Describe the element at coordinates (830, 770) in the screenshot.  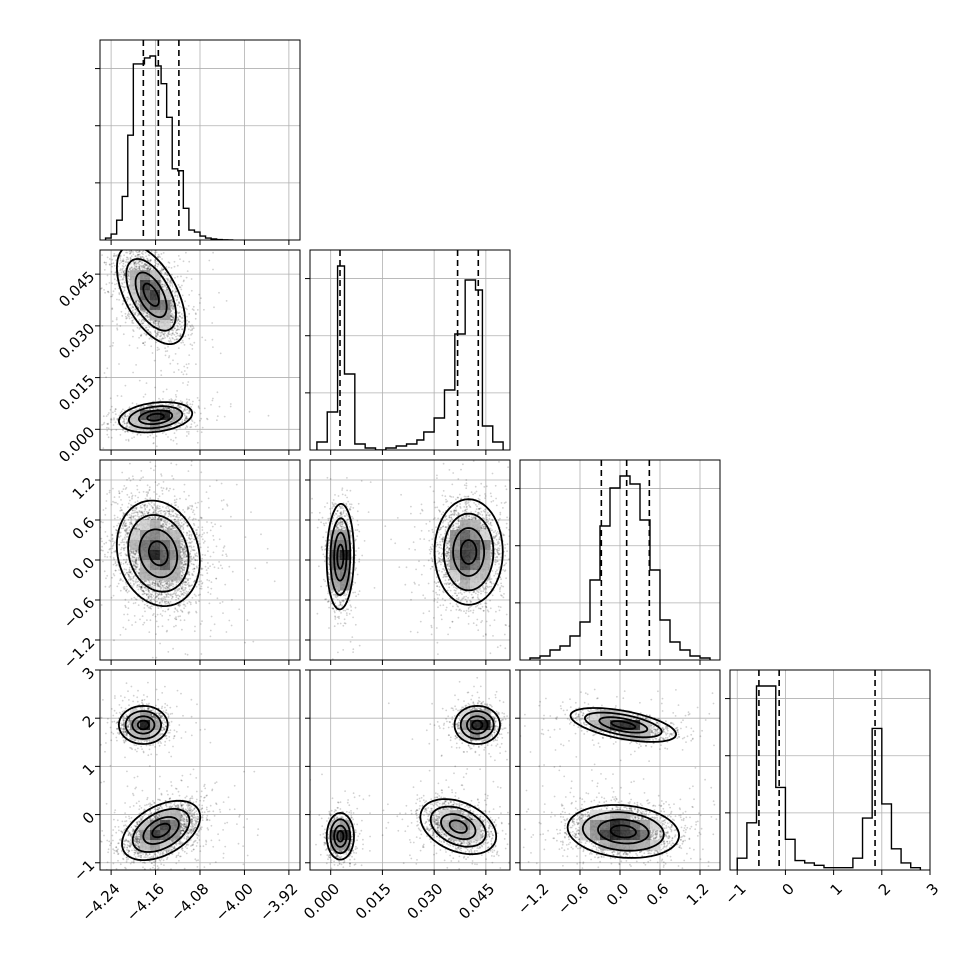
I see `panel-frame` at that location.